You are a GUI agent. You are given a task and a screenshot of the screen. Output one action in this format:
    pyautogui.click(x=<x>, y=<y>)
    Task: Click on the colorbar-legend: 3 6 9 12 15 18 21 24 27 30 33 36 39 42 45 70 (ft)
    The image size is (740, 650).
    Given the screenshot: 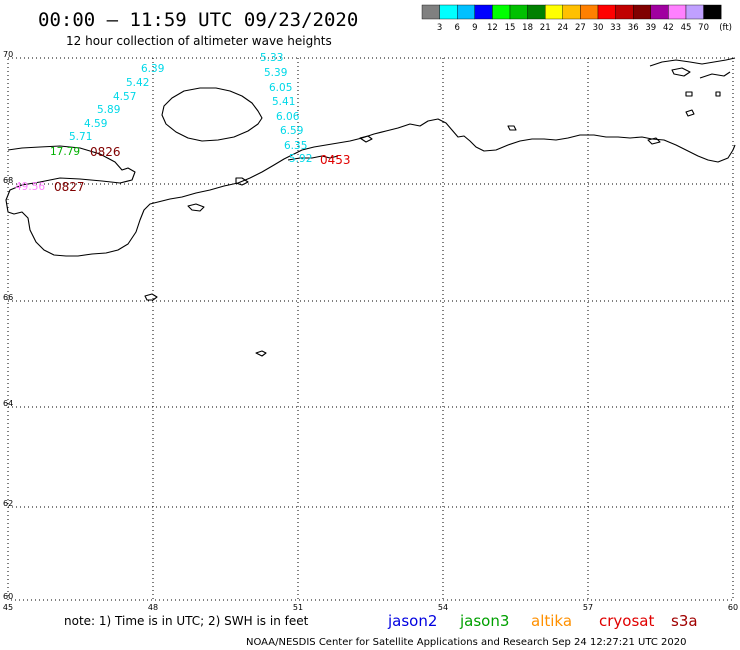 What is the action you would take?
    pyautogui.click(x=576, y=18)
    